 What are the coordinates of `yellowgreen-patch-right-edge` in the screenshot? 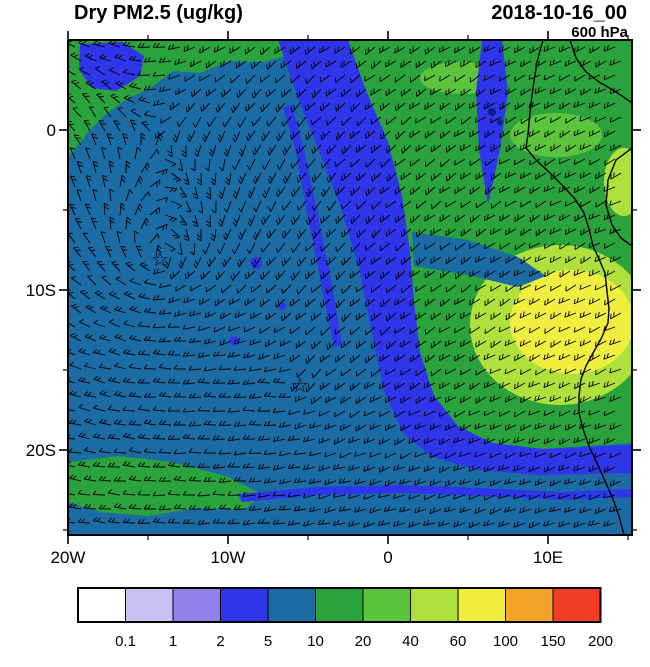 It's located at (618, 182).